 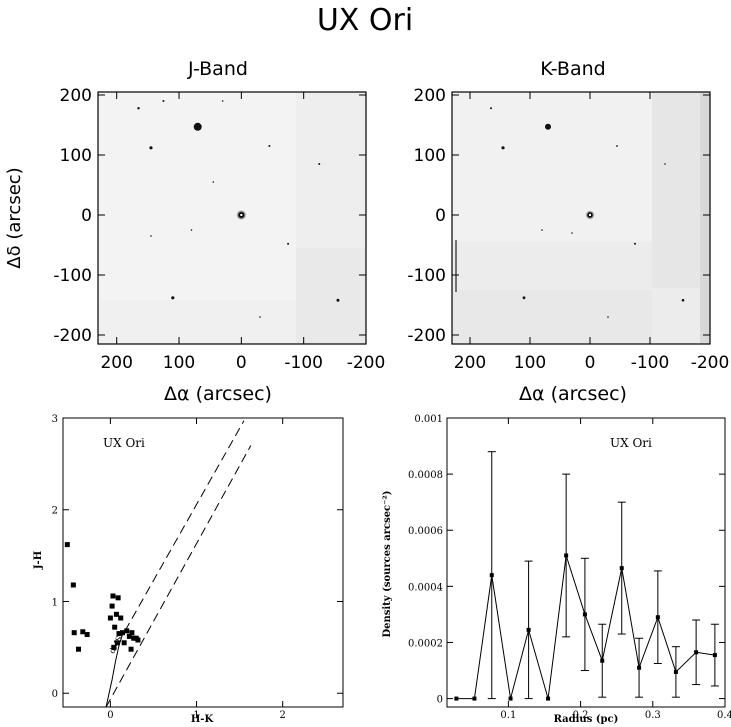 What do you see at coordinates (303, 363) in the screenshot?
I see `j-band-x-tick-label: -100` at bounding box center [303, 363].